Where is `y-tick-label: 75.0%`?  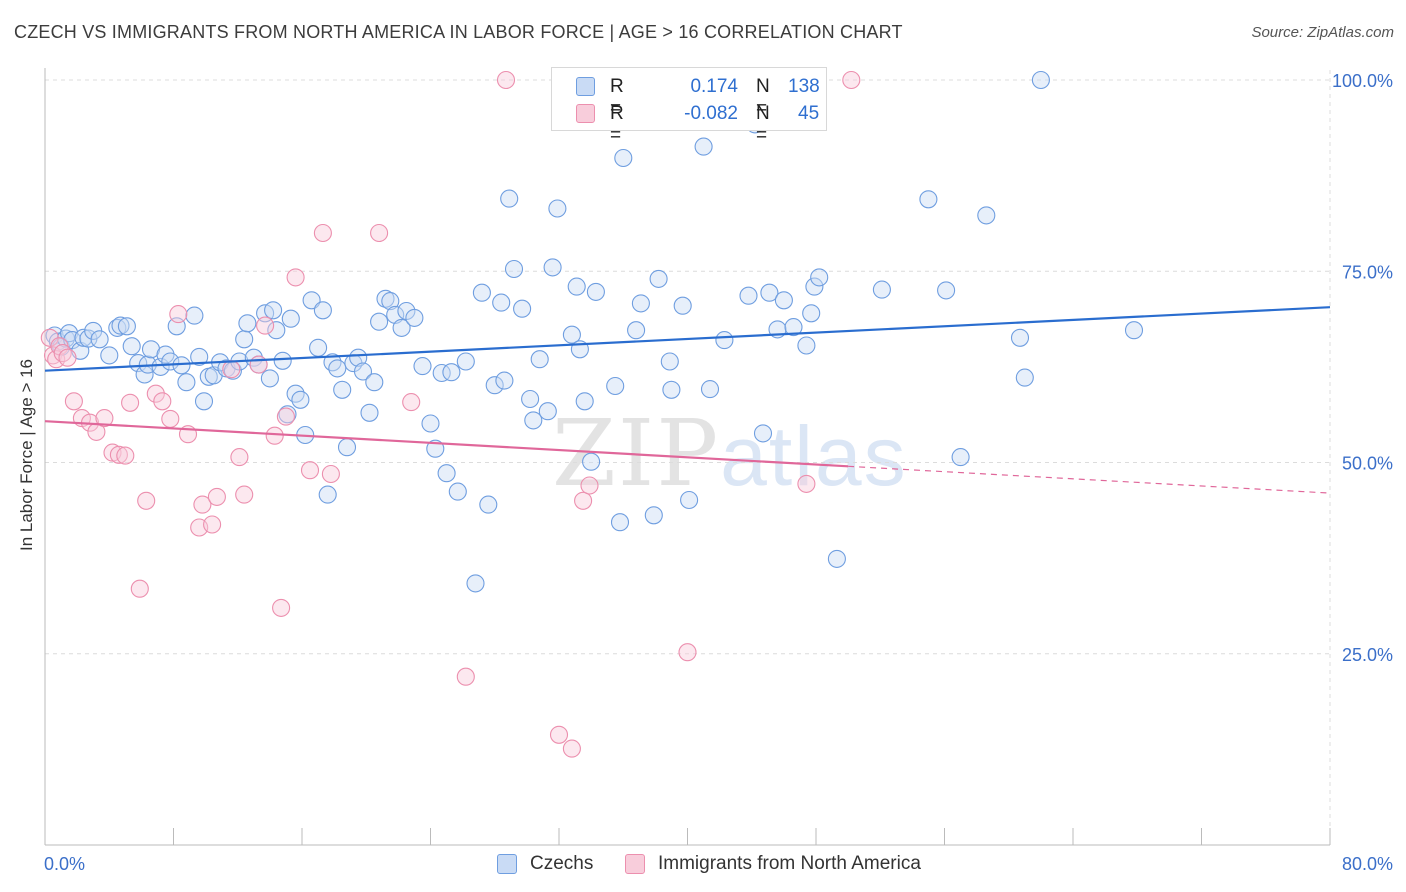
y-tick-label: 75.0% is located at coordinates (1367, 272).